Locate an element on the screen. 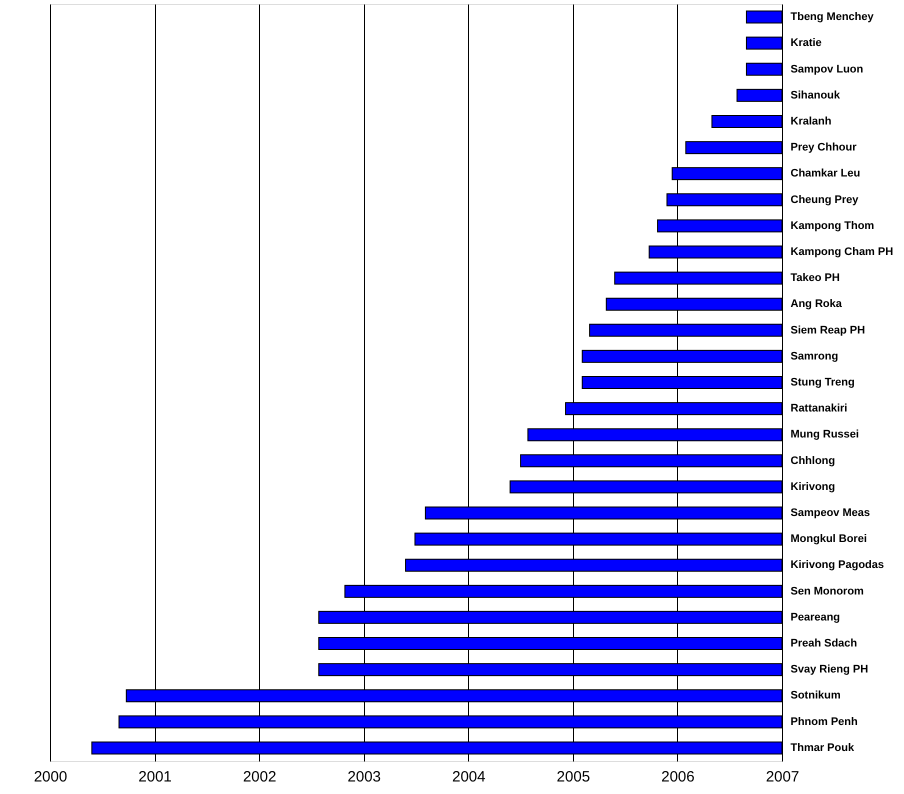 The image size is (904, 794). y-tick-label: Chamkar Leu is located at coordinates (825, 174).